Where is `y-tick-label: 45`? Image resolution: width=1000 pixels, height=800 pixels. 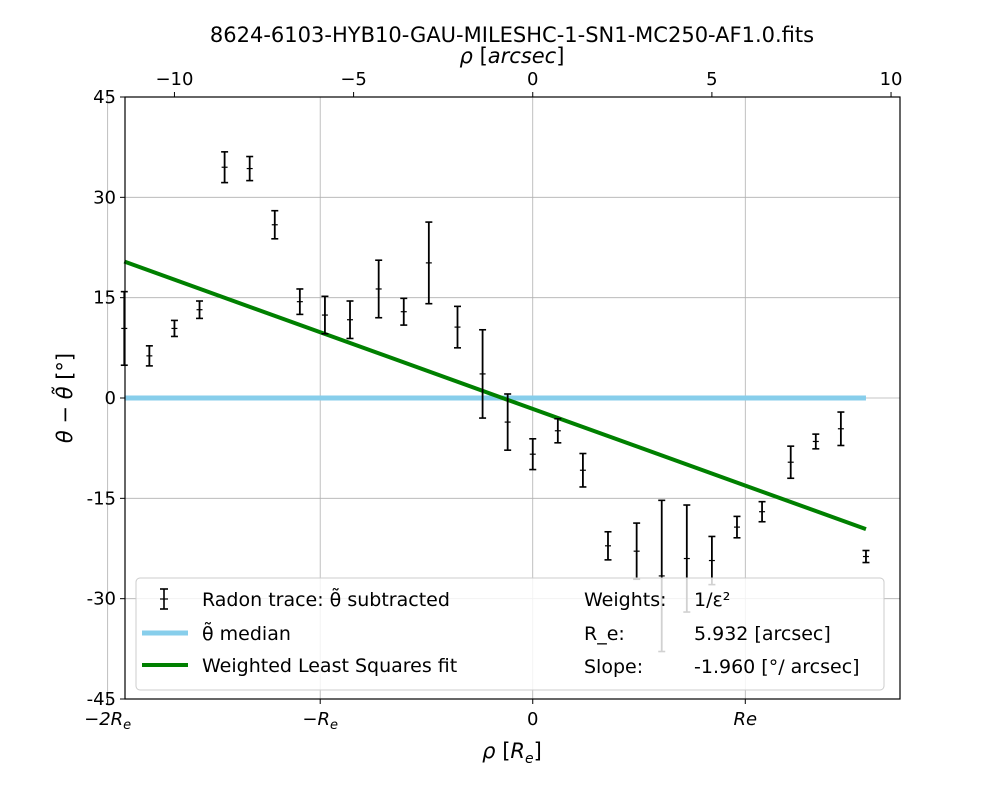 y-tick-label: 45 is located at coordinates (104, 97).